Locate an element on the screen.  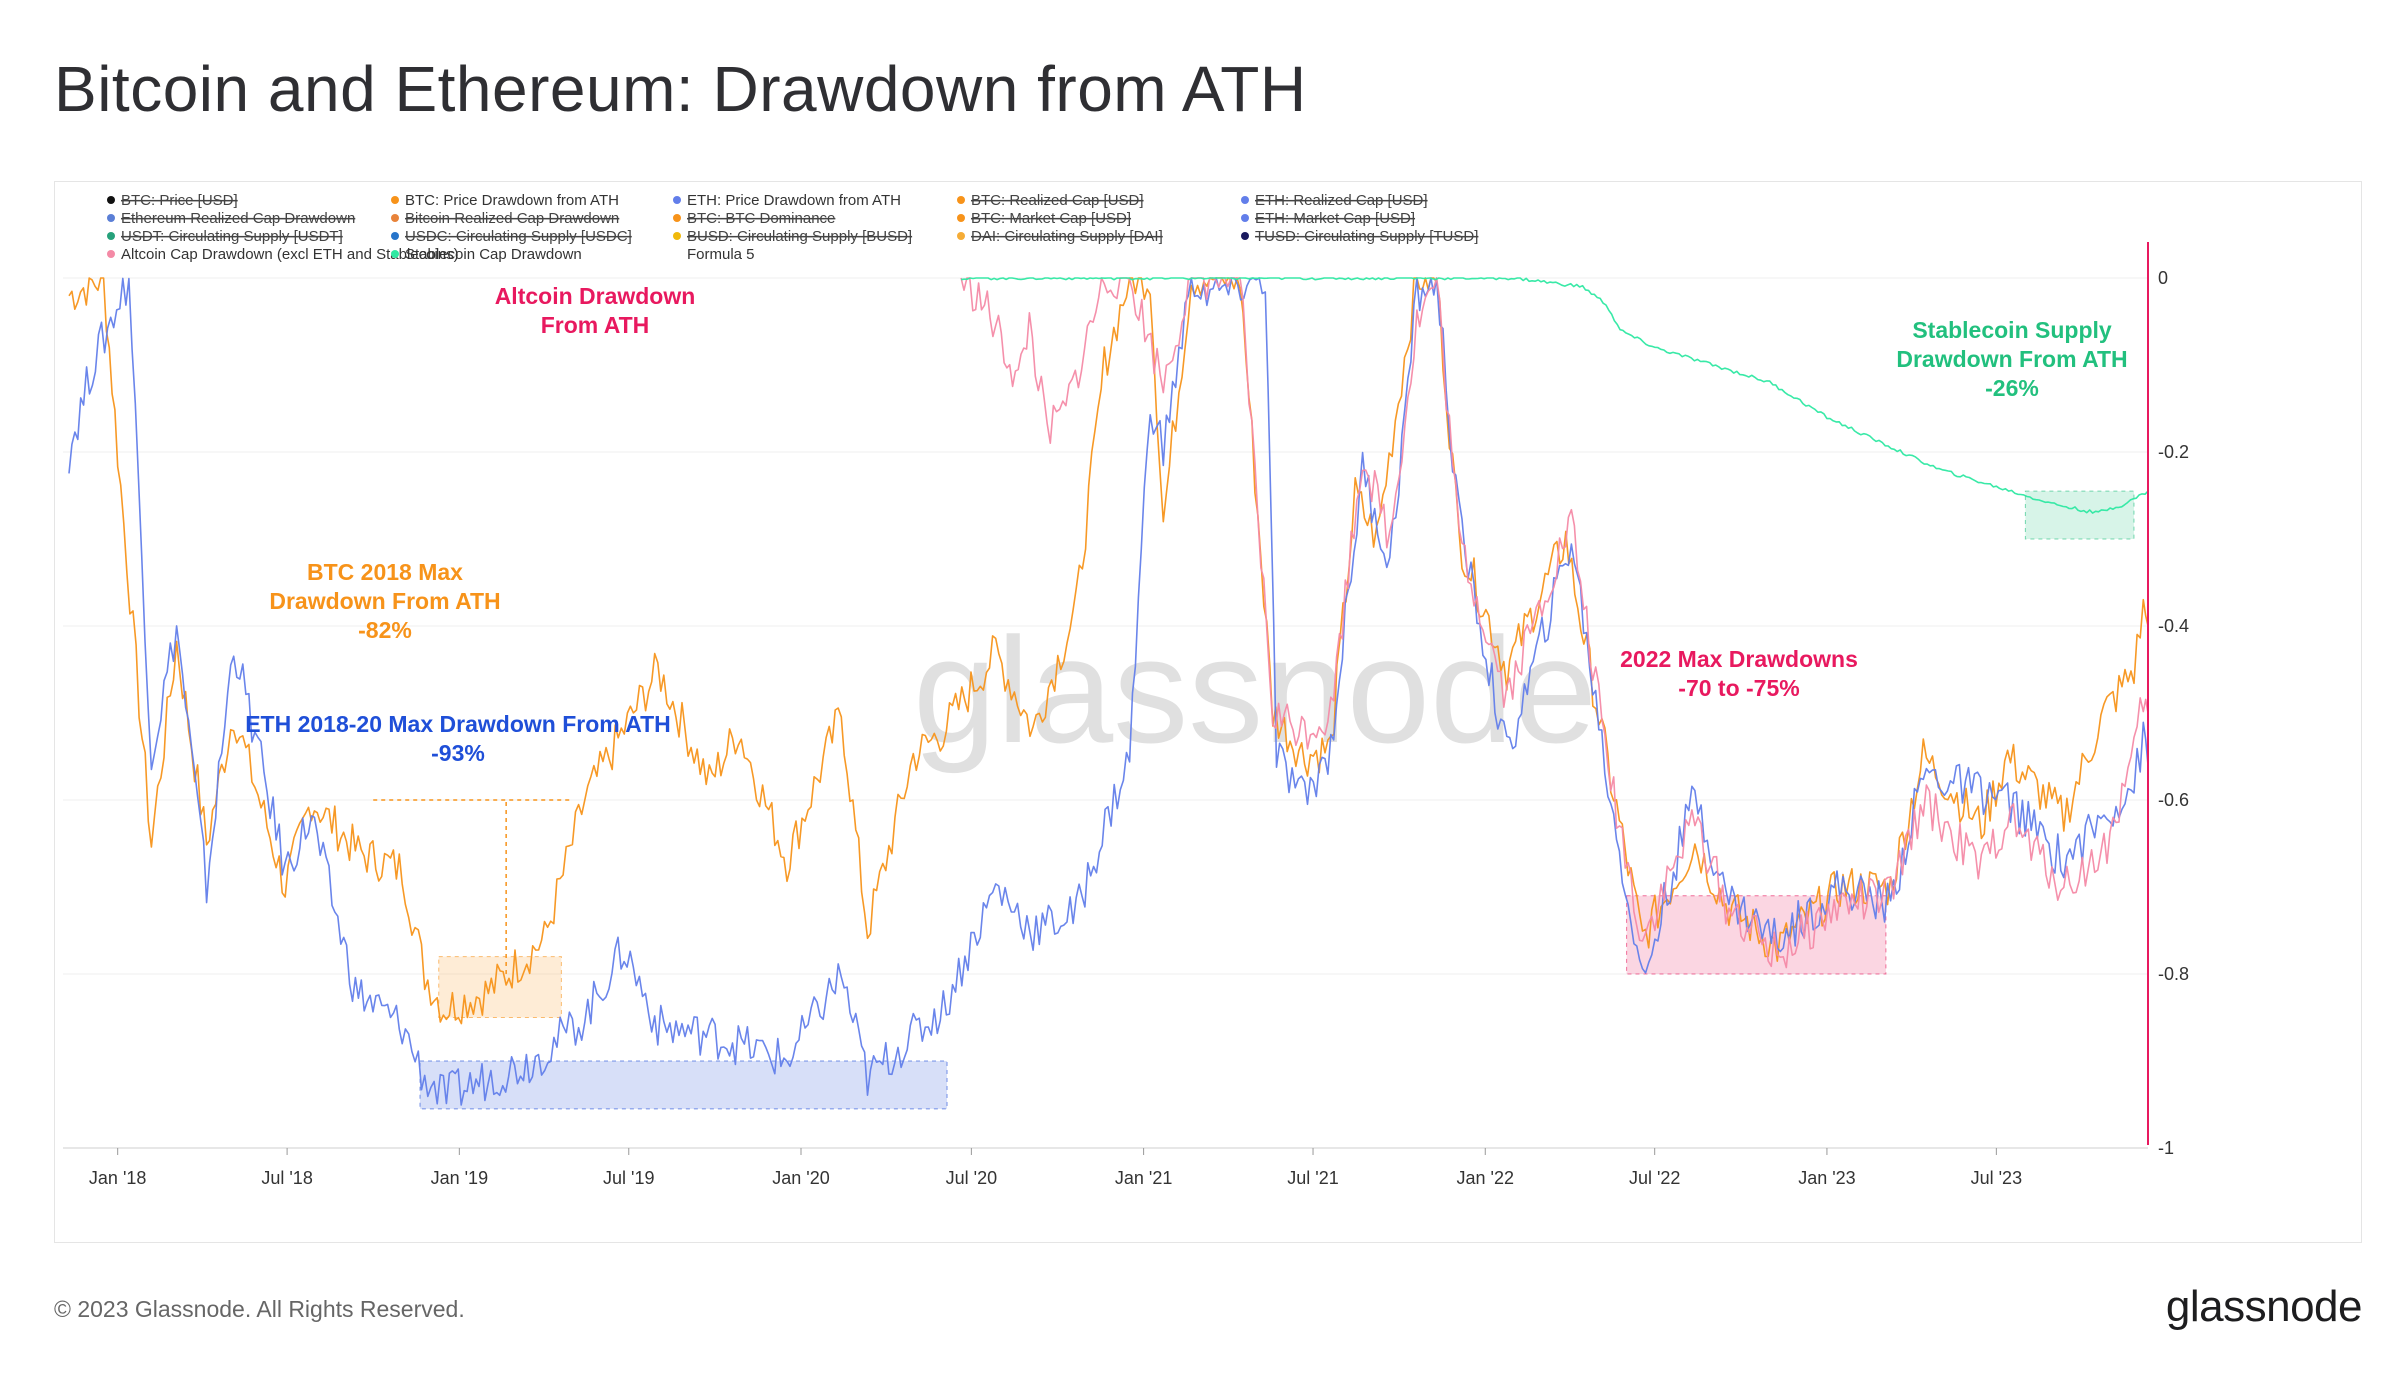
legend-label: ETH: Price Drawdown from ATH is located at coordinates (794, 200).